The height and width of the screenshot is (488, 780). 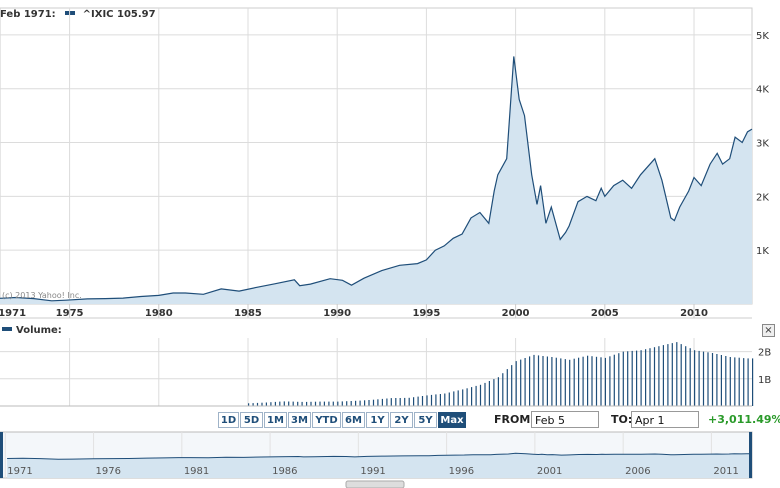 What do you see at coordinates (372, 471) in the screenshot?
I see `navigator-year-label: 1991` at bounding box center [372, 471].